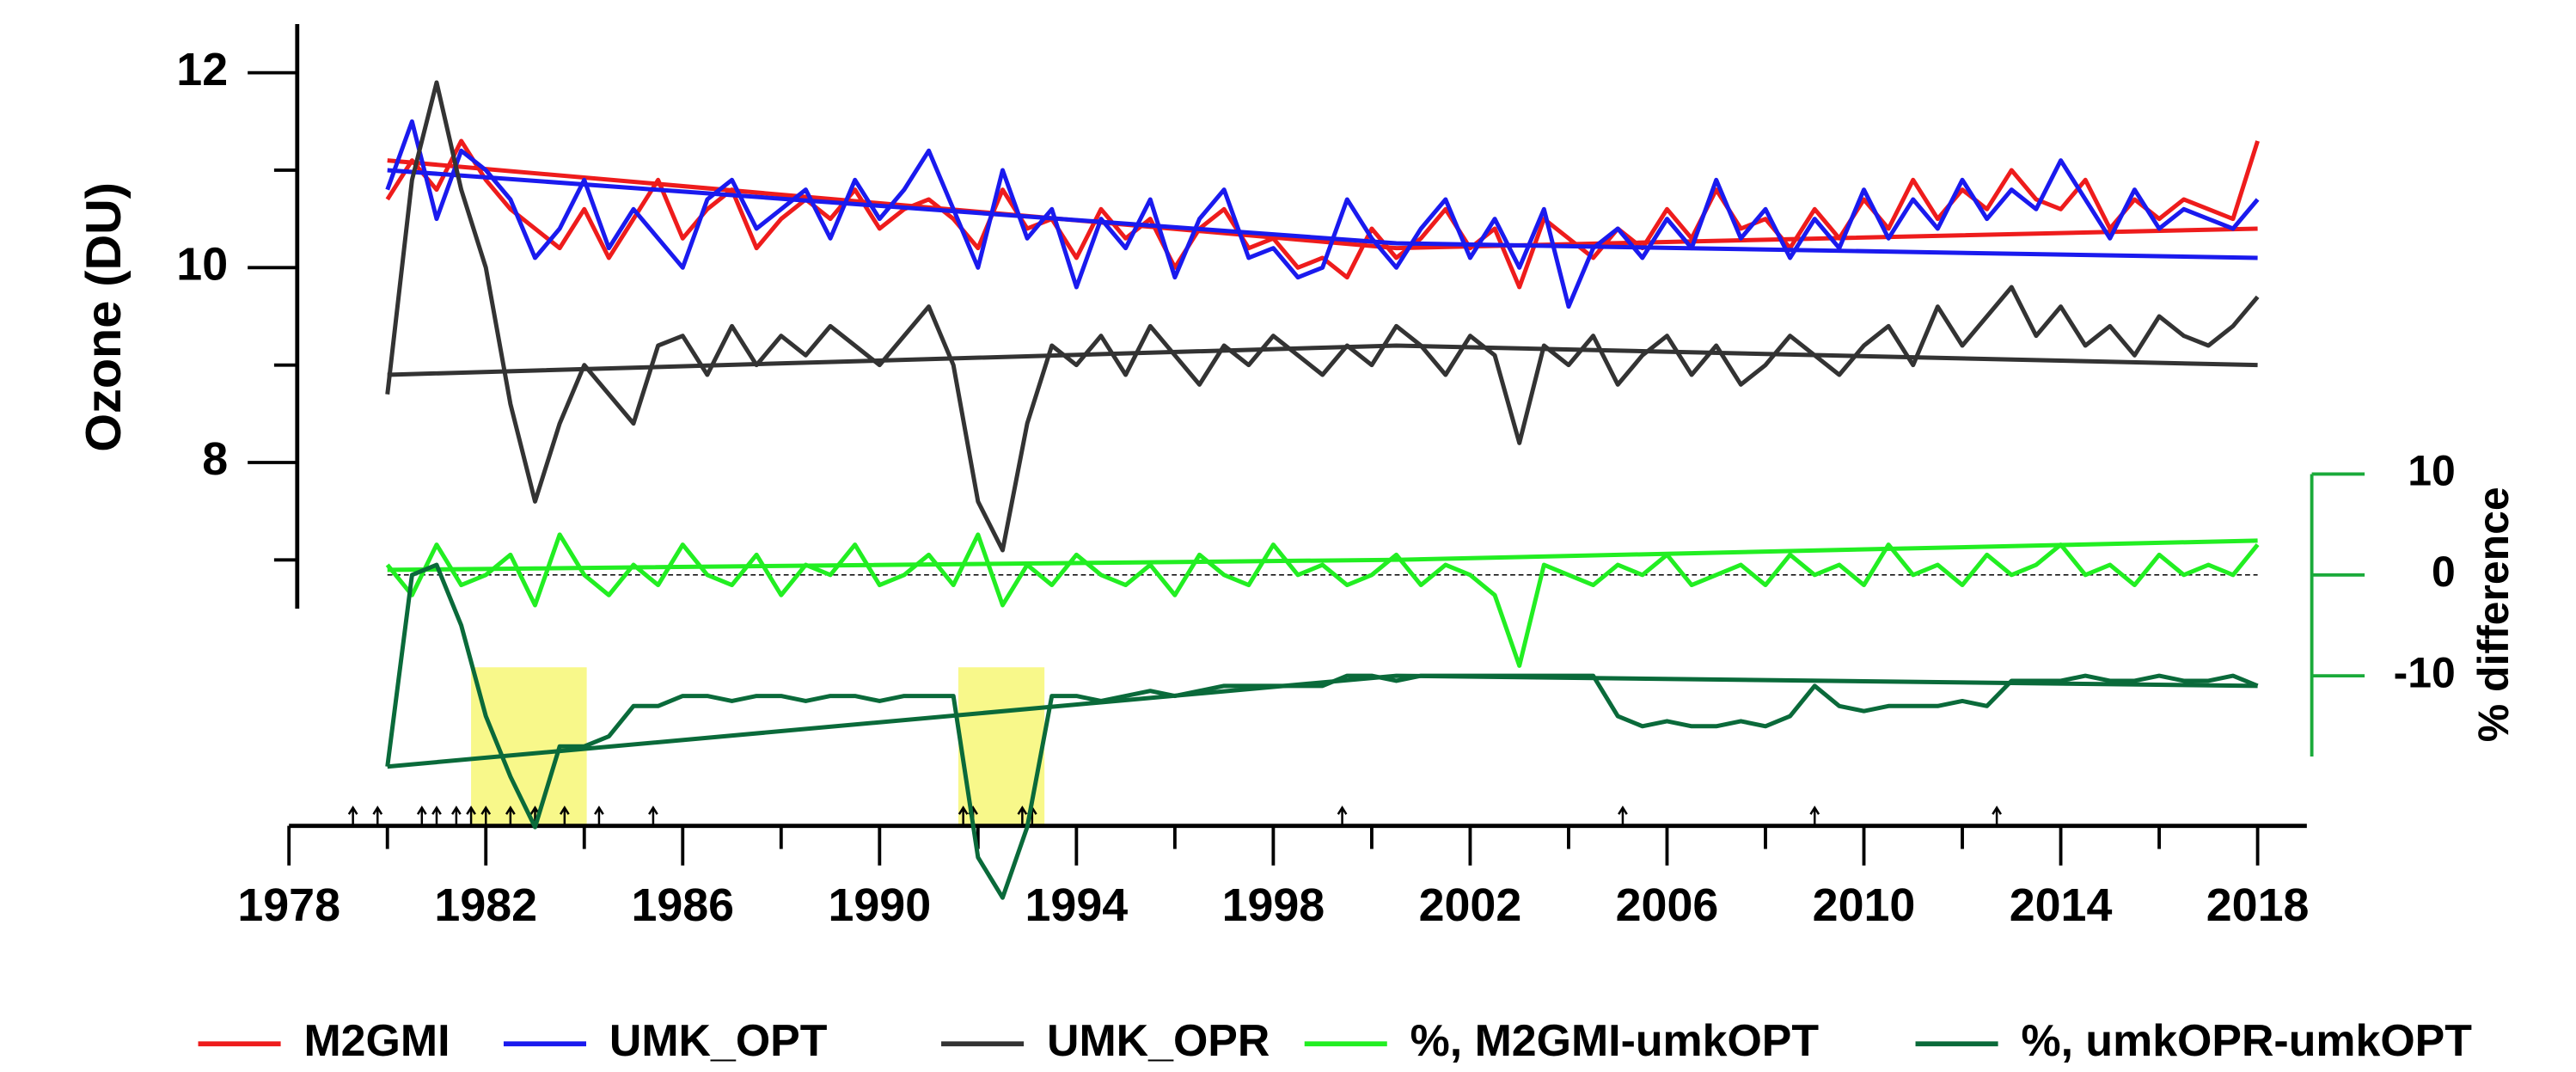 The image size is (2576, 1072). What do you see at coordinates (1158, 1040) in the screenshot?
I see `legend-label: UMK_OPR` at bounding box center [1158, 1040].